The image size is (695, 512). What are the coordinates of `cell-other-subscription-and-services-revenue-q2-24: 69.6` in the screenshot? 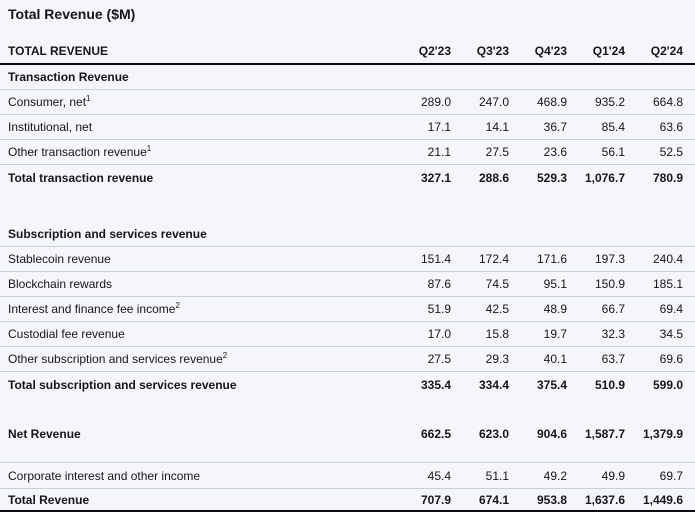 It's located at (671, 359).